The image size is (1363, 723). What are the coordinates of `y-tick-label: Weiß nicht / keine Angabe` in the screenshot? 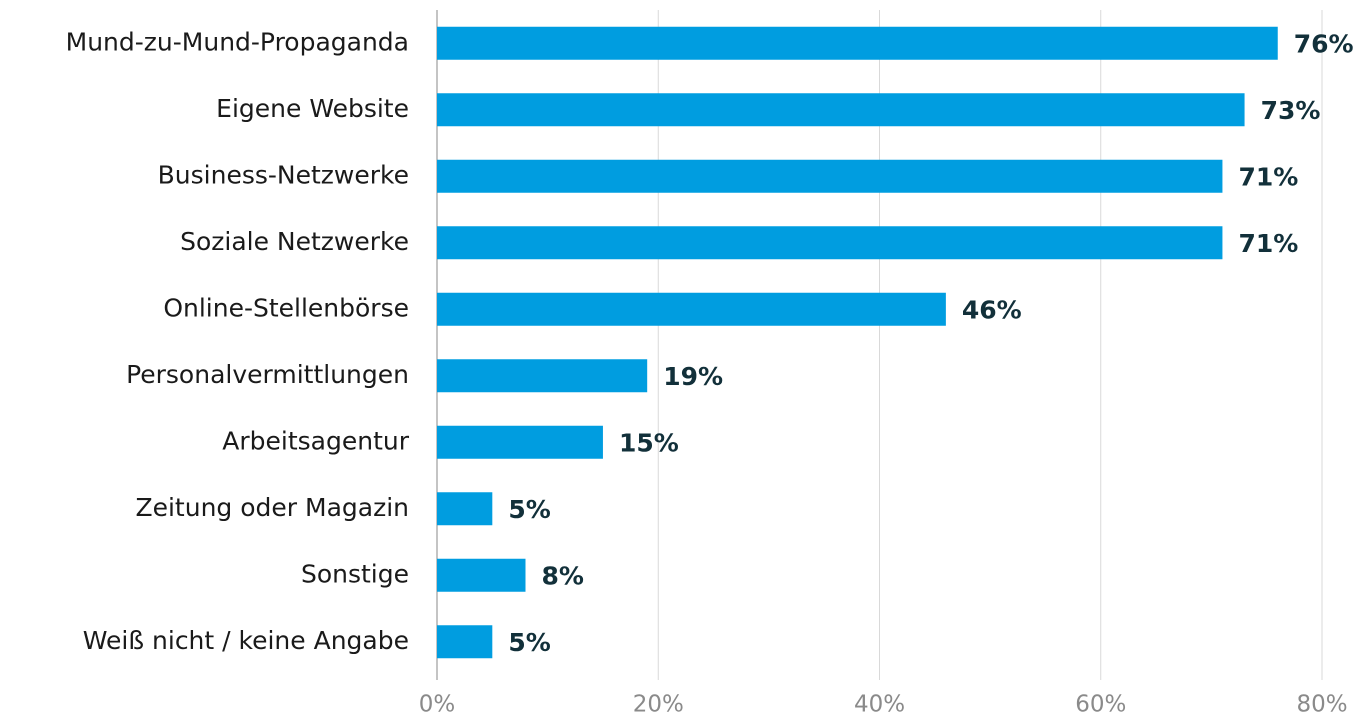 It's located at (246, 640).